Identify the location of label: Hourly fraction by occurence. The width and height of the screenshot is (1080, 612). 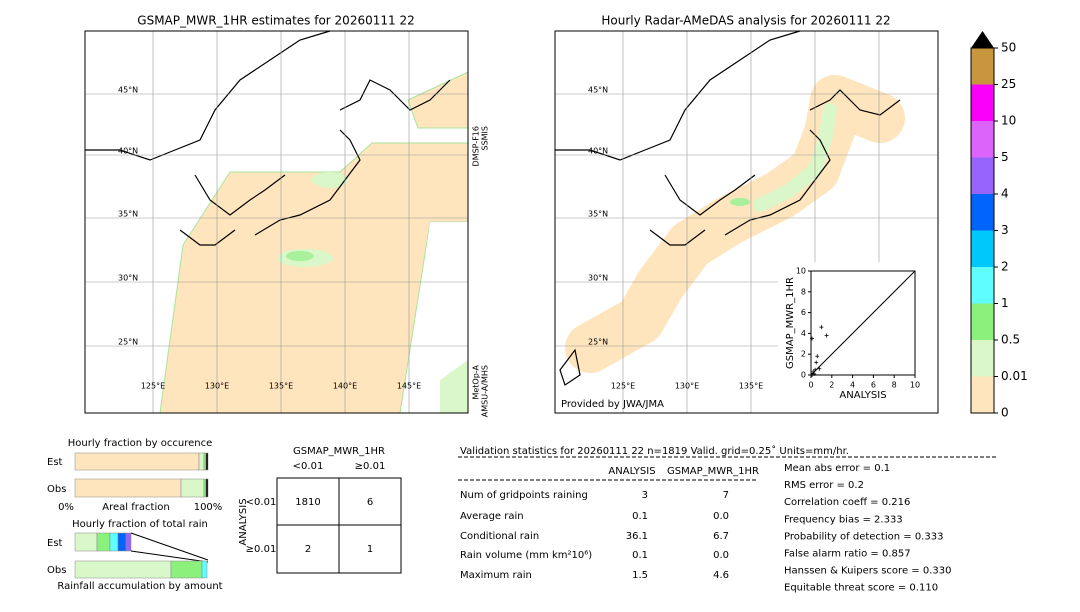
(140, 443).